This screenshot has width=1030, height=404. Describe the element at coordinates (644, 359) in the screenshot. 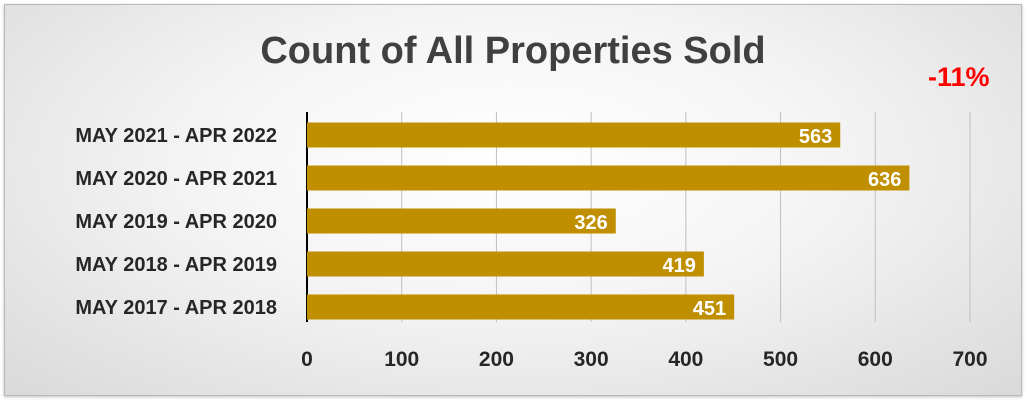

I see `x-tick-labels: 0 100 200 300 400 500 600 700` at that location.